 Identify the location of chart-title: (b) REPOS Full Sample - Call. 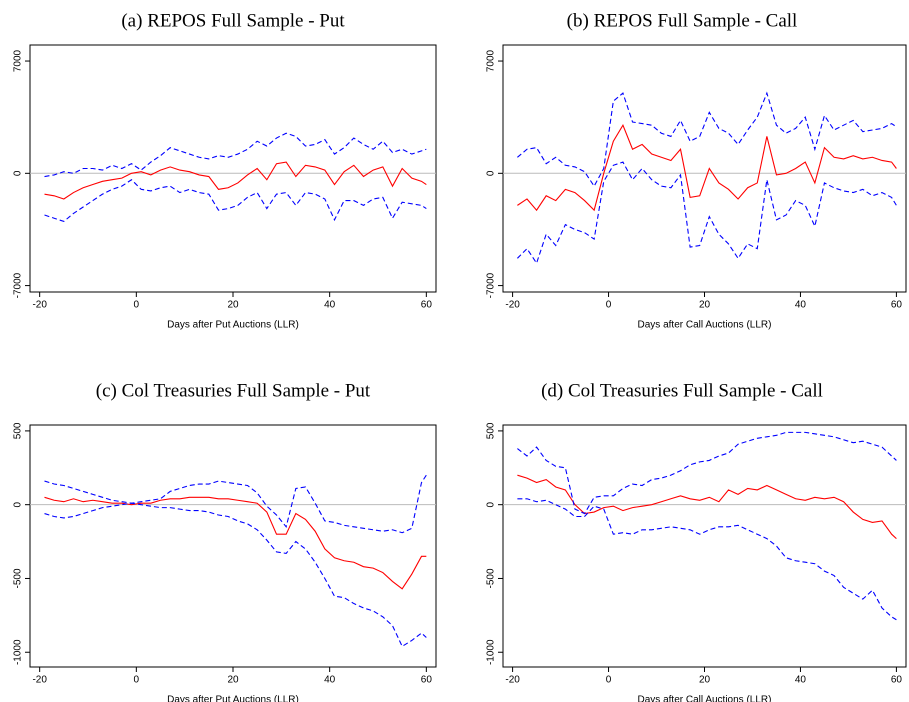
(682, 20).